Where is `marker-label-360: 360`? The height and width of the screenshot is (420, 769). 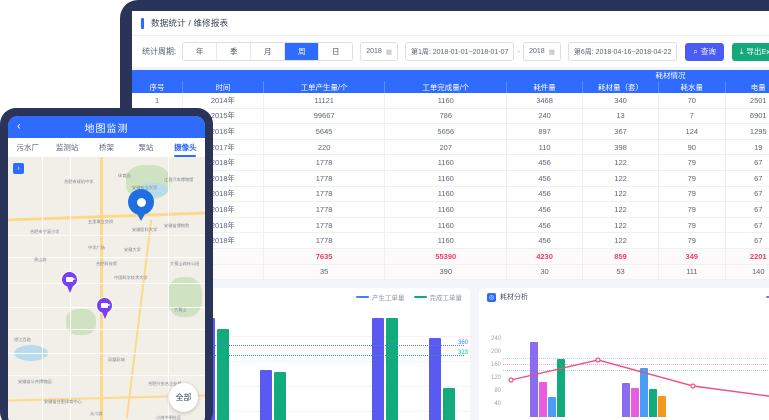
marker-label-360: 360 is located at coordinates (462, 343).